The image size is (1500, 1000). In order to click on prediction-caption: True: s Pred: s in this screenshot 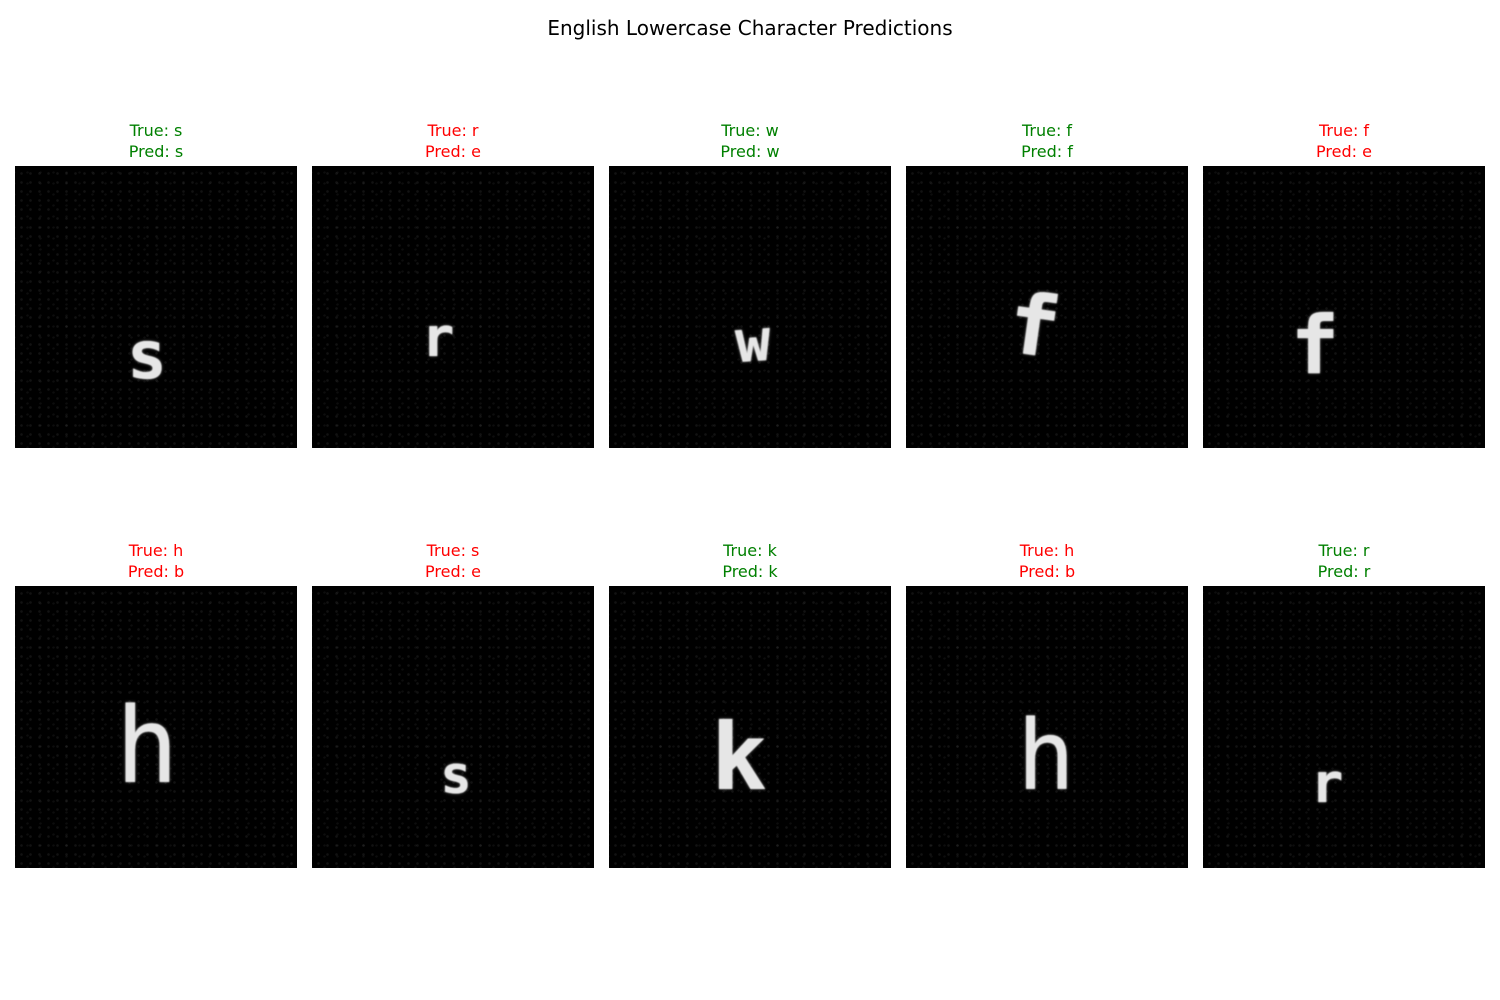, I will do `click(156, 141)`.